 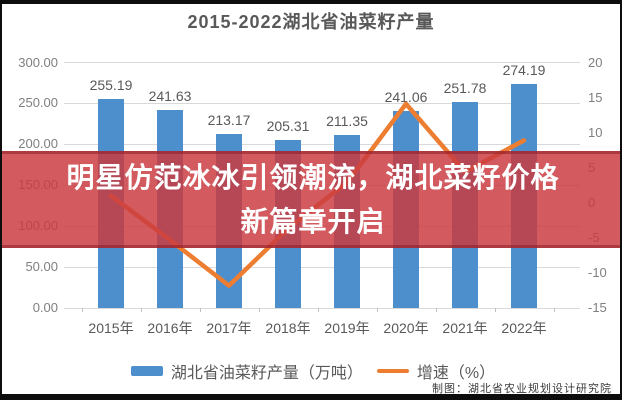 What do you see at coordinates (288, 328) in the screenshot?
I see `x-axis-label: 2018年` at bounding box center [288, 328].